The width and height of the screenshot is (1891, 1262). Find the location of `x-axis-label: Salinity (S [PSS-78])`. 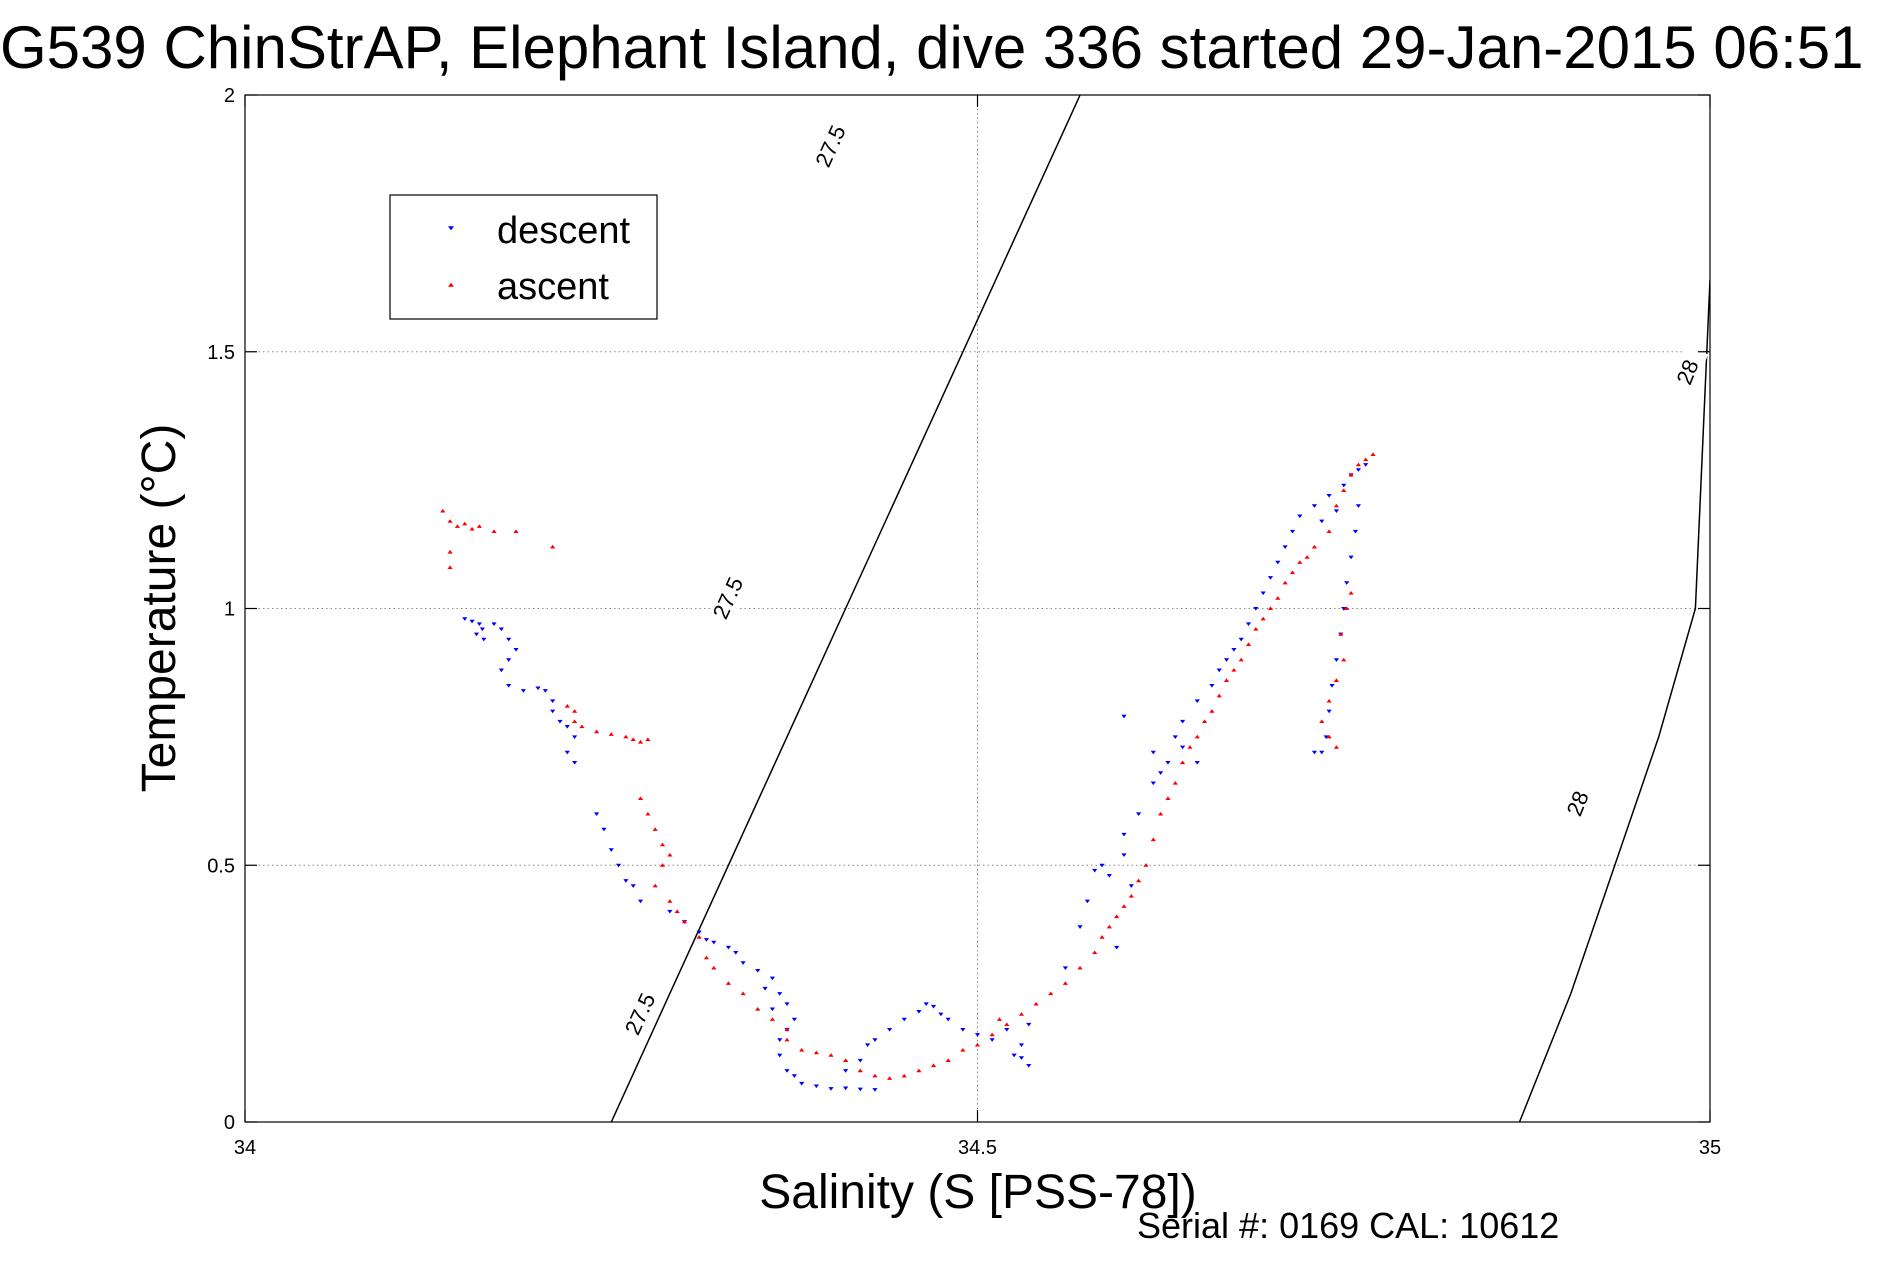

x-axis-label: Salinity (S [PSS-78]) is located at coordinates (977, 1192).